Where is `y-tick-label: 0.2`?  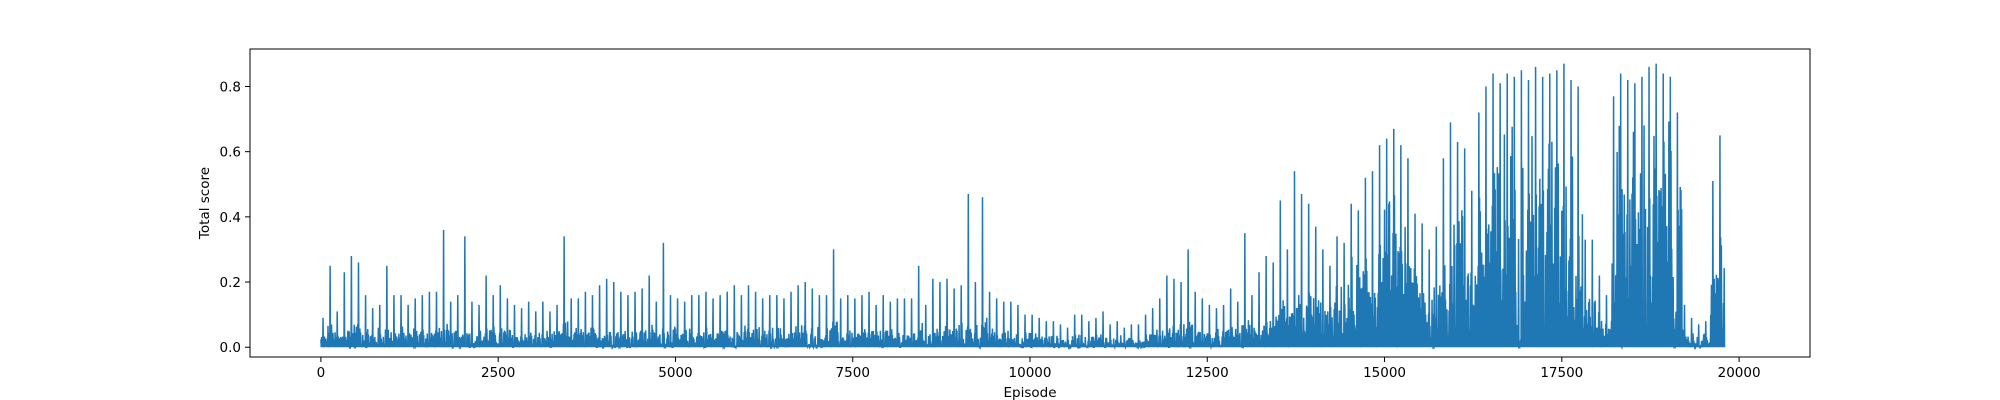
y-tick-label: 0.2 is located at coordinates (230, 283).